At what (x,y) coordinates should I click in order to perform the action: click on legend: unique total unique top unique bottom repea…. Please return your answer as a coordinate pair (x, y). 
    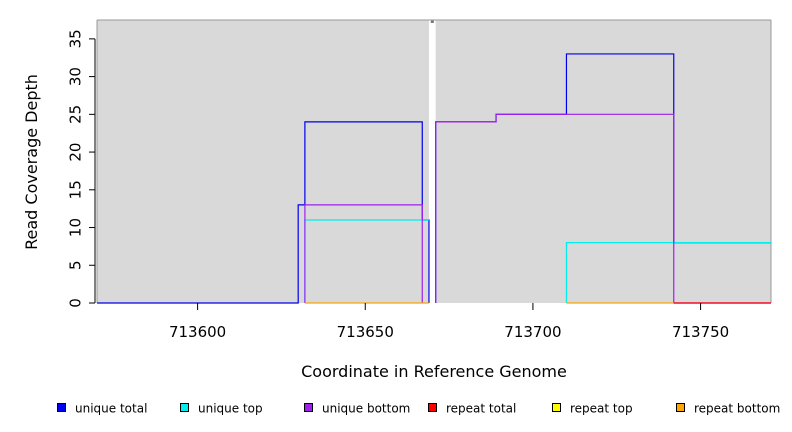
    Looking at the image, I should click on (418, 409).